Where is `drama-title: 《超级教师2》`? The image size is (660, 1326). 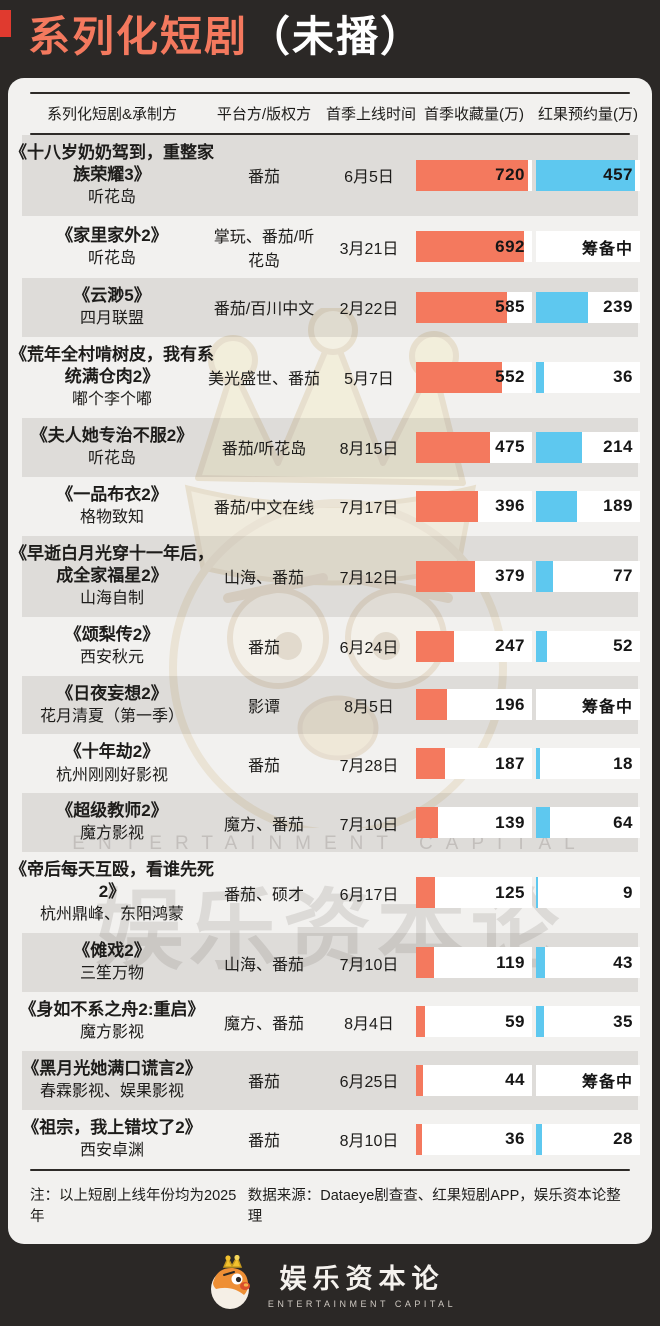
drama-title: 《超级教师2》 is located at coordinates (112, 811).